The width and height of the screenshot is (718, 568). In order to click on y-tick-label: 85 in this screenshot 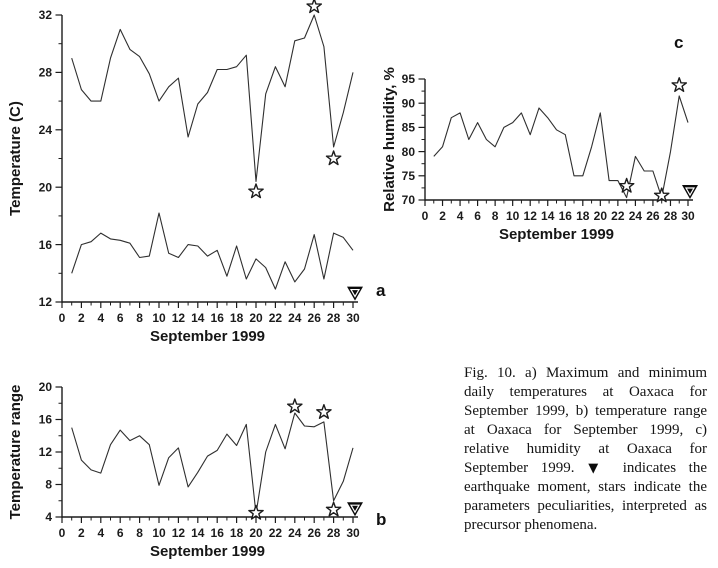, I will do `click(409, 128)`.